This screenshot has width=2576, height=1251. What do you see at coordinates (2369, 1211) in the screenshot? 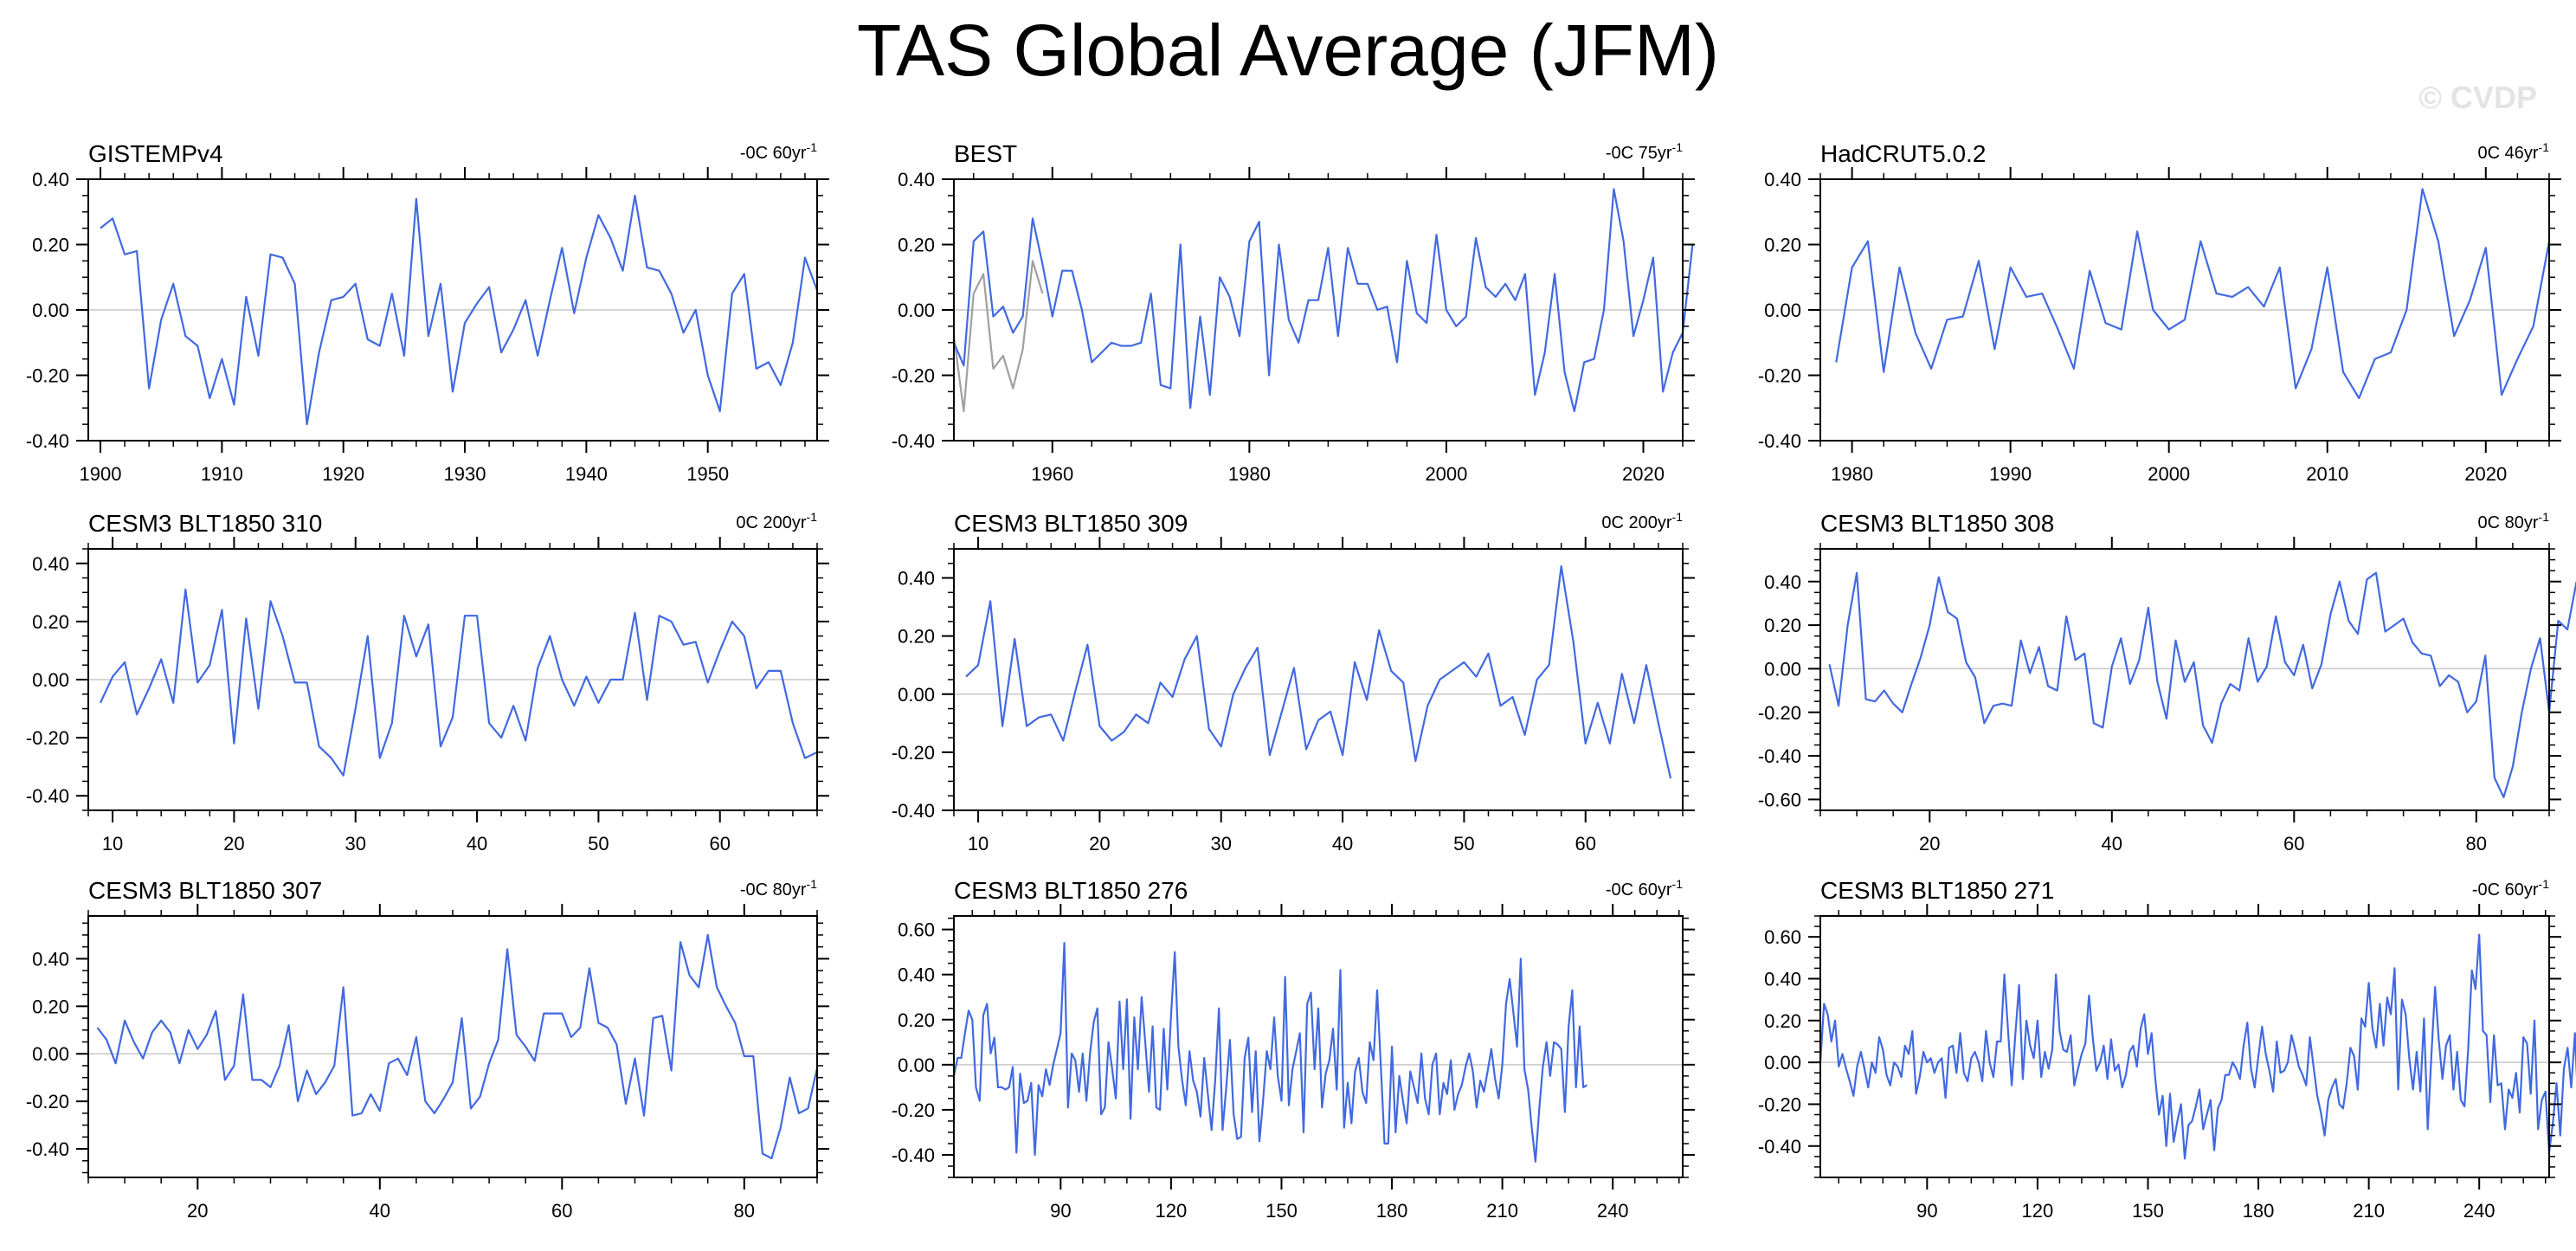
I see `x-tick-label: 210` at bounding box center [2369, 1211].